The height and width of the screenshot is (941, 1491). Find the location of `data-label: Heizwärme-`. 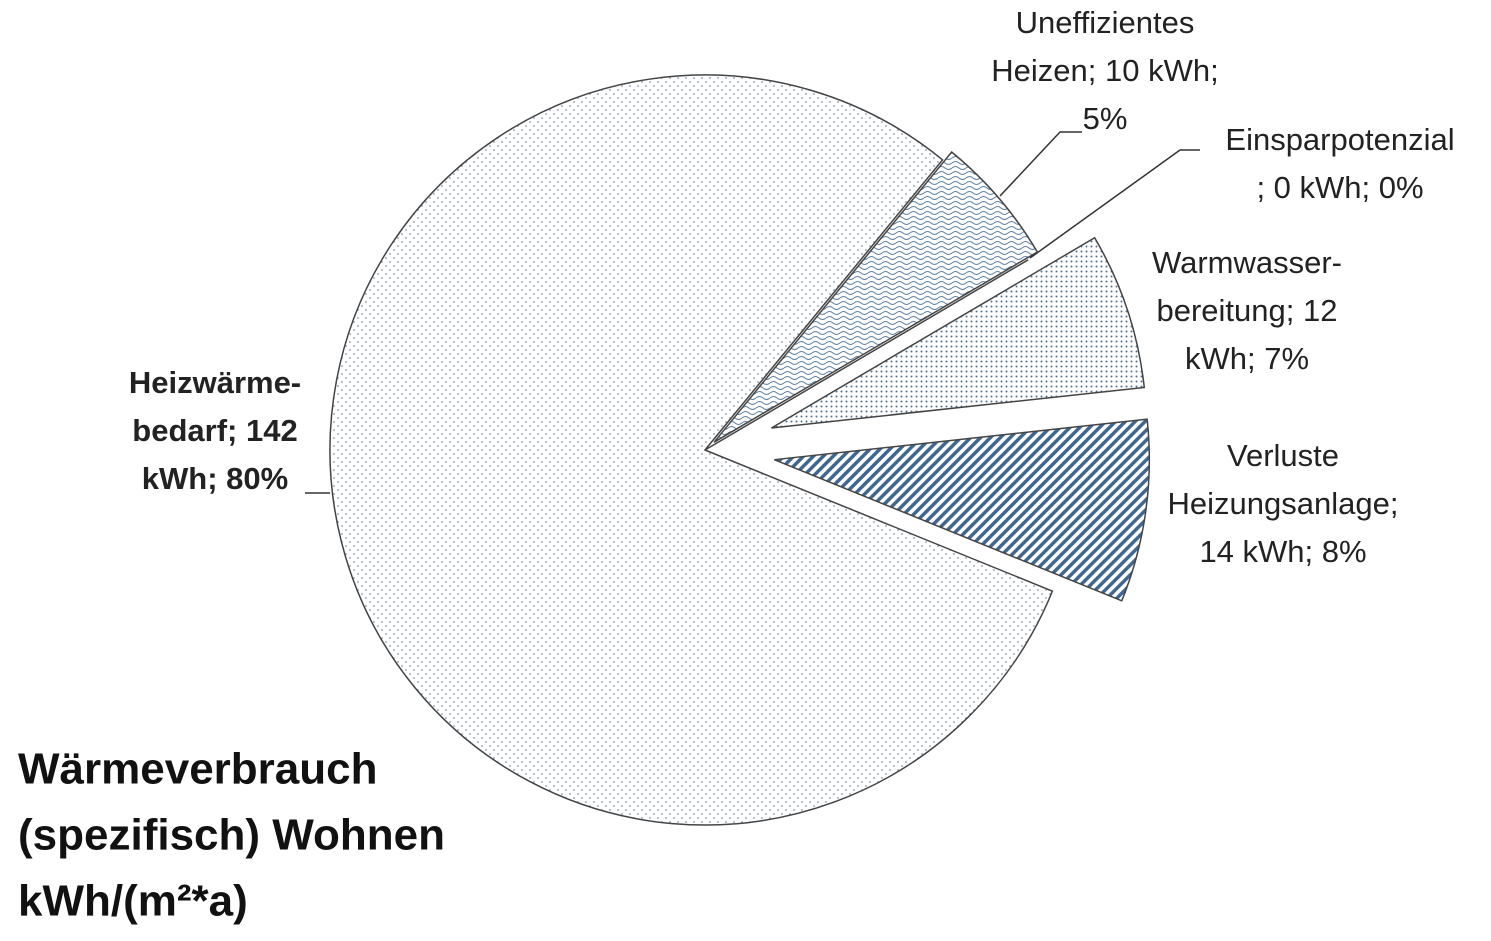

data-label: Heizwärme- is located at coordinates (215, 382).